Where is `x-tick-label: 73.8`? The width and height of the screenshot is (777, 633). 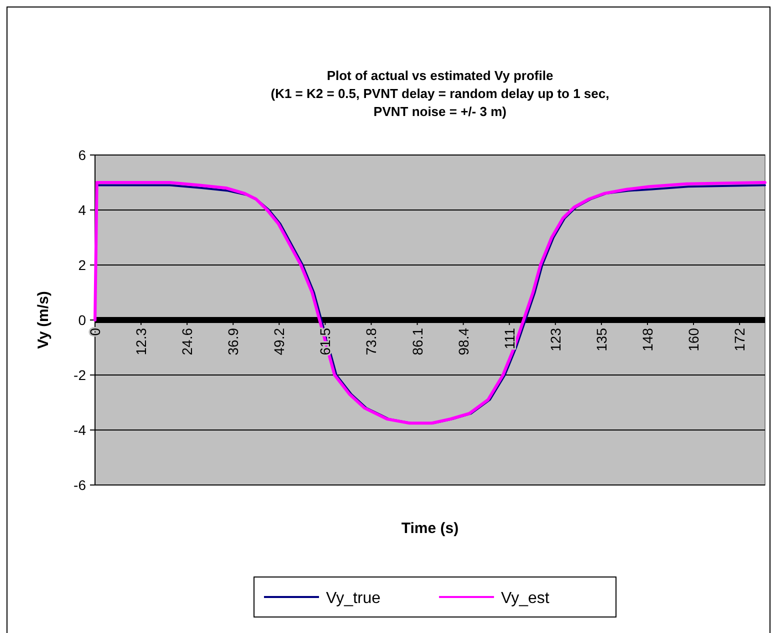 x-tick-label: 73.8 is located at coordinates (371, 342).